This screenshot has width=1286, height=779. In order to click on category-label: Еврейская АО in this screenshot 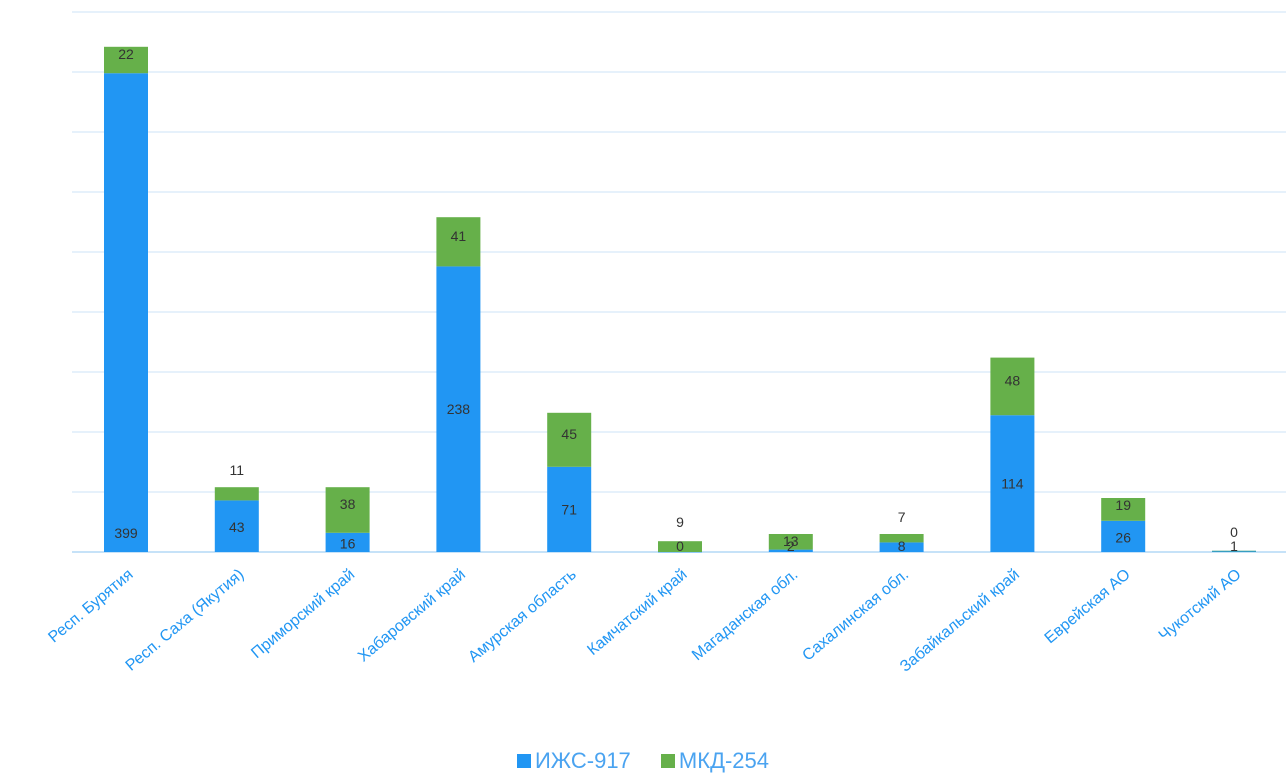, I will do `click(1088, 606)`.